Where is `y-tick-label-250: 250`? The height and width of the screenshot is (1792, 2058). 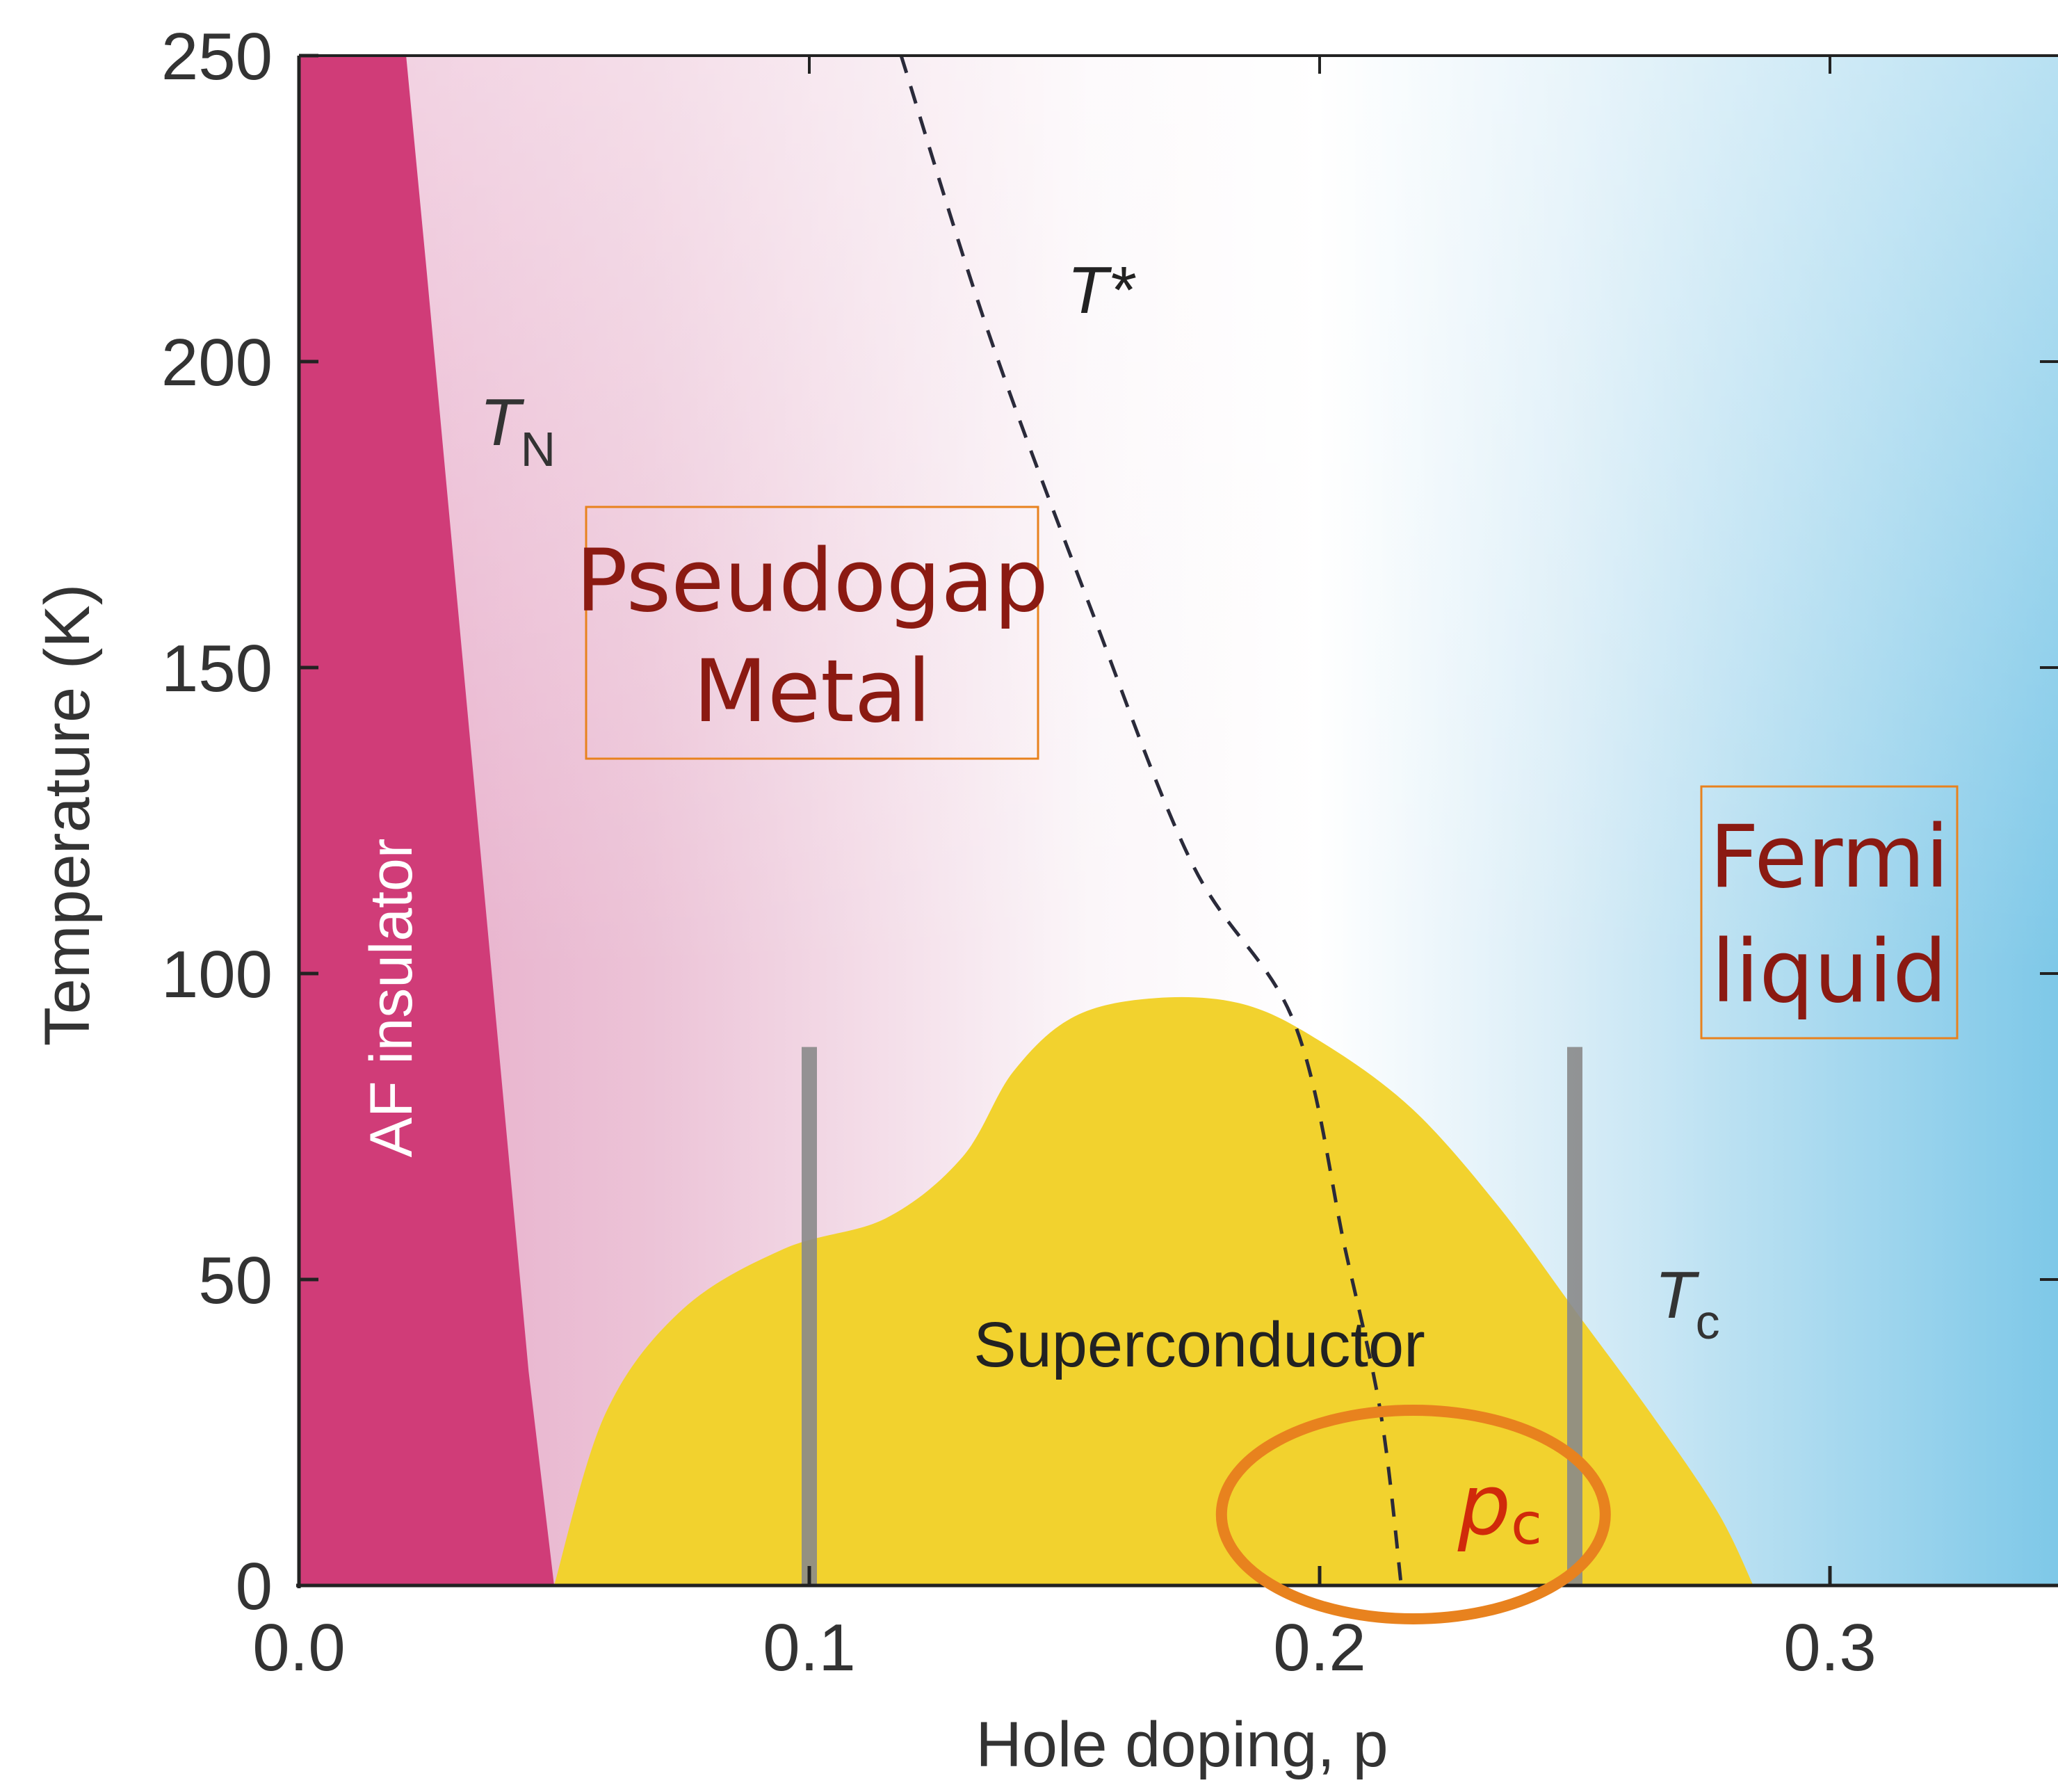
y-tick-label-250: 250 is located at coordinates (217, 57).